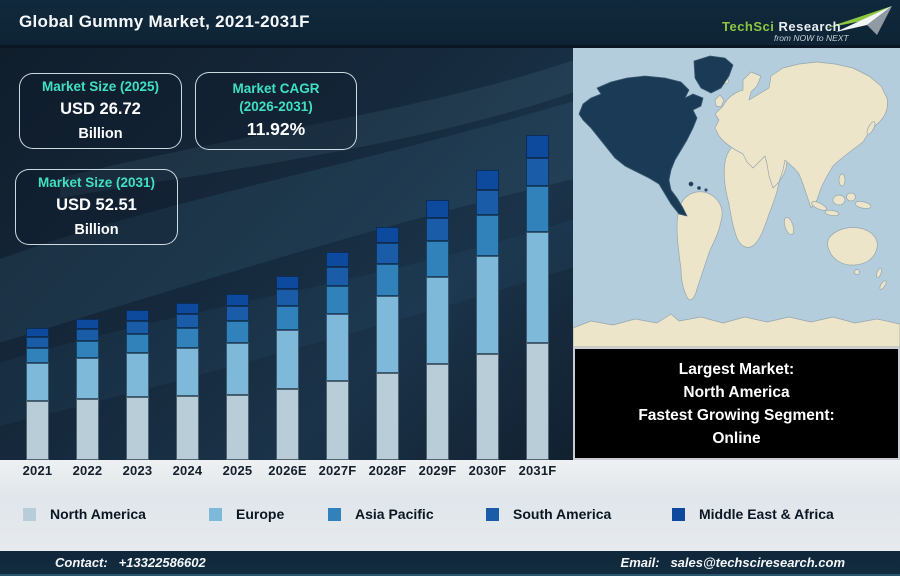 This screenshot has height=576, width=900. Describe the element at coordinates (736, 415) in the screenshot. I see `info-line: Fastest Growing Segment:` at that location.